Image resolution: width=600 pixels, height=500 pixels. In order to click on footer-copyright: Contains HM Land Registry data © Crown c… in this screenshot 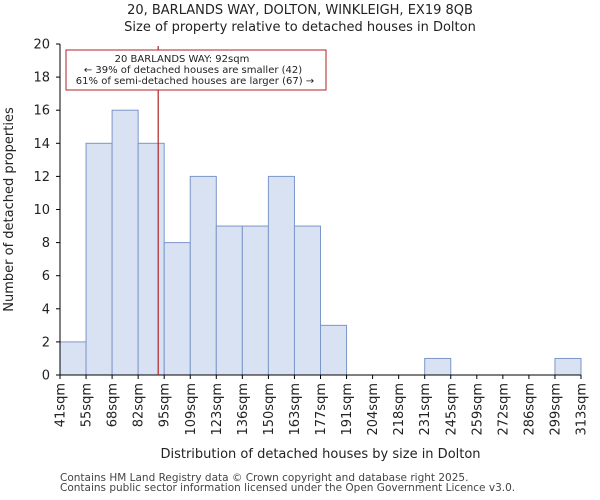, I will do `click(264, 478)`.